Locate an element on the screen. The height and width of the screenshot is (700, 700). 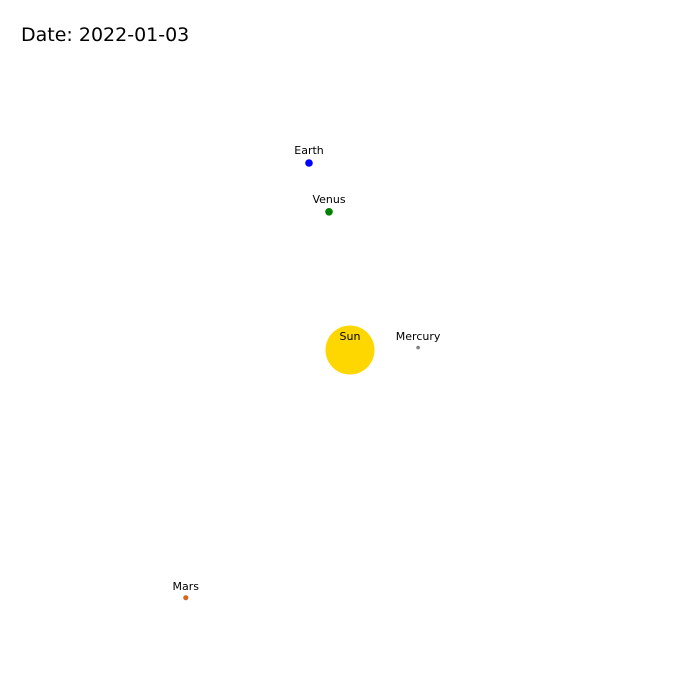
mars-marker is located at coordinates (186, 598).